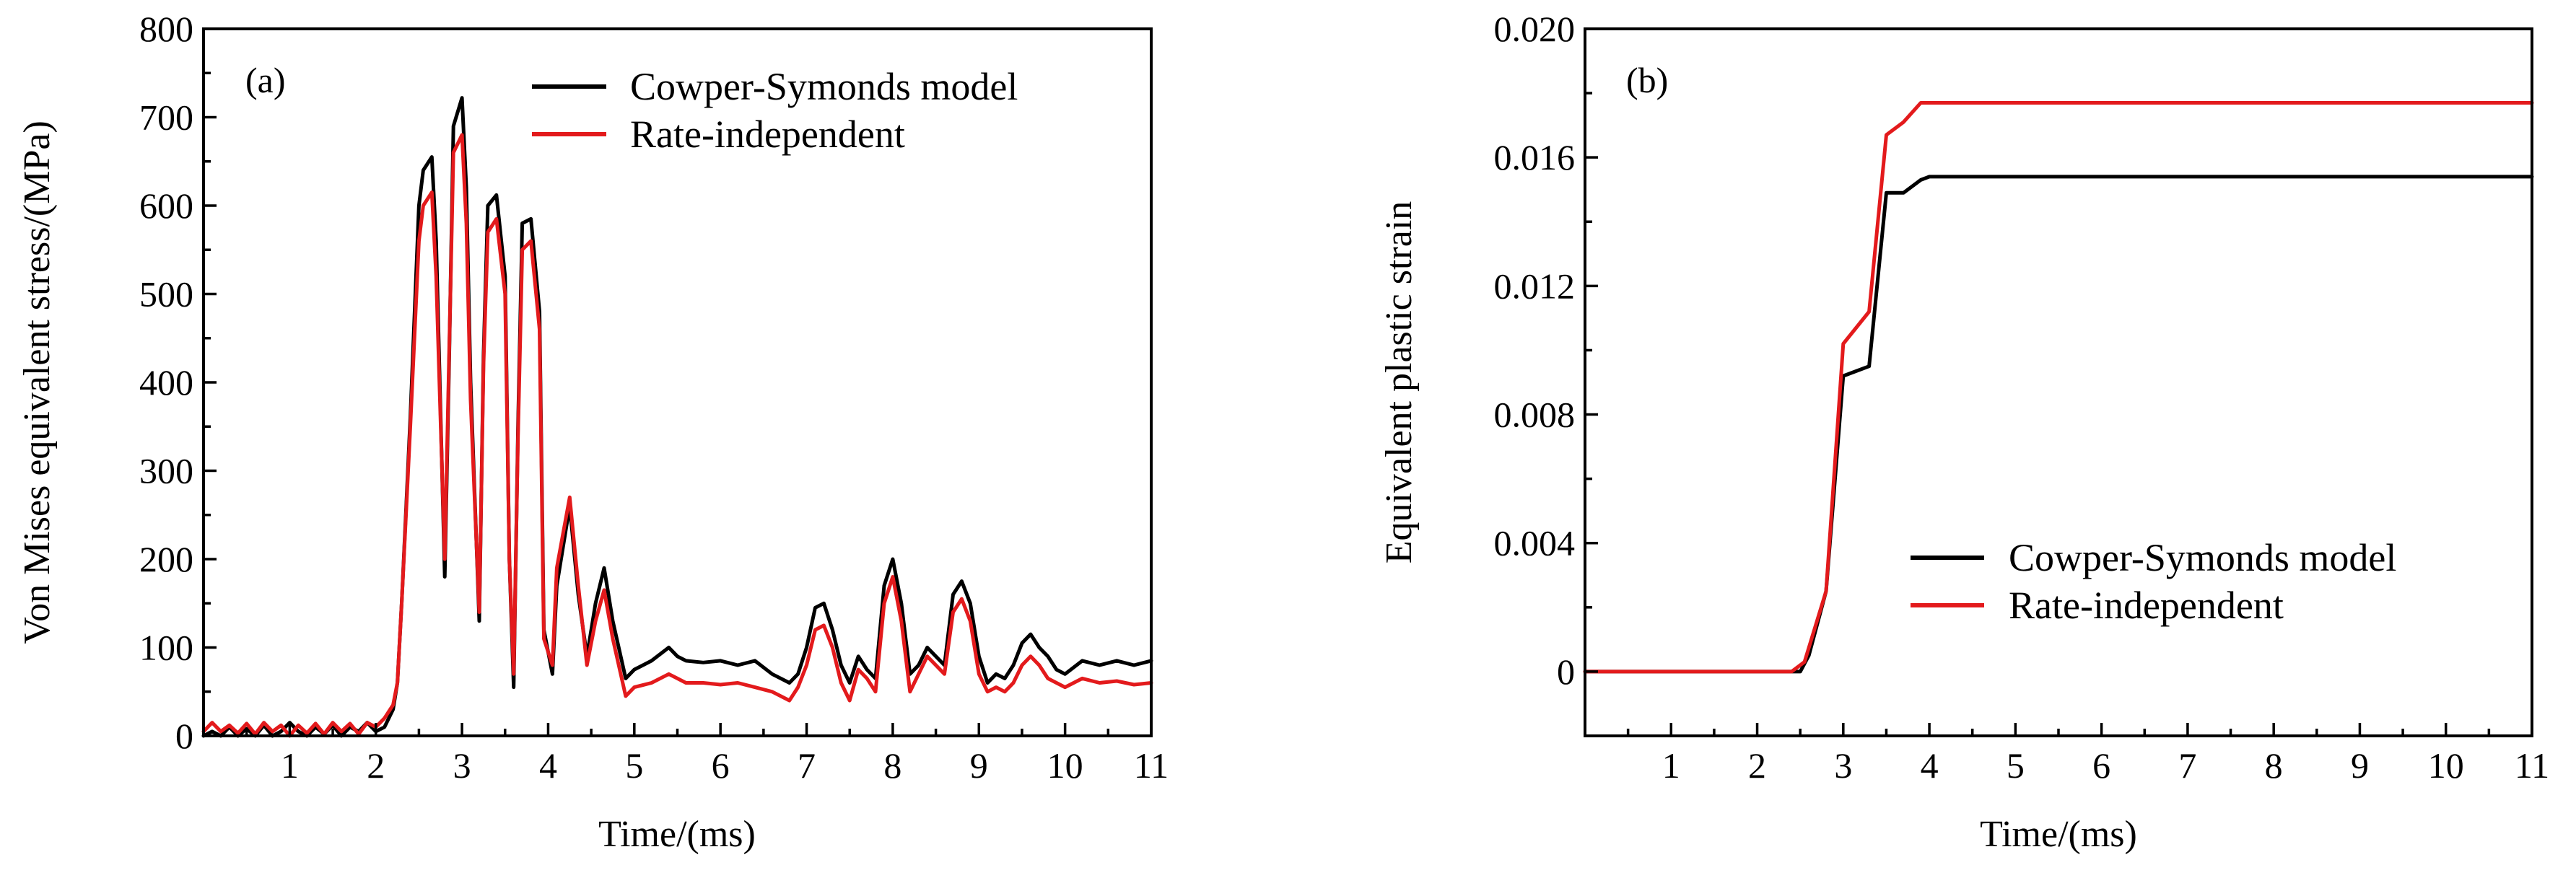 The height and width of the screenshot is (878, 2576). What do you see at coordinates (1535, 543) in the screenshot?
I see `panel-b-y-tick-label: 0.004` at bounding box center [1535, 543].